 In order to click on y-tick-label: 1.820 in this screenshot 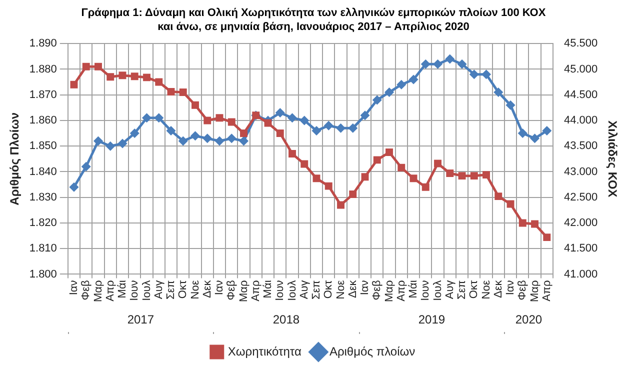, I will do `click(43, 223)`.